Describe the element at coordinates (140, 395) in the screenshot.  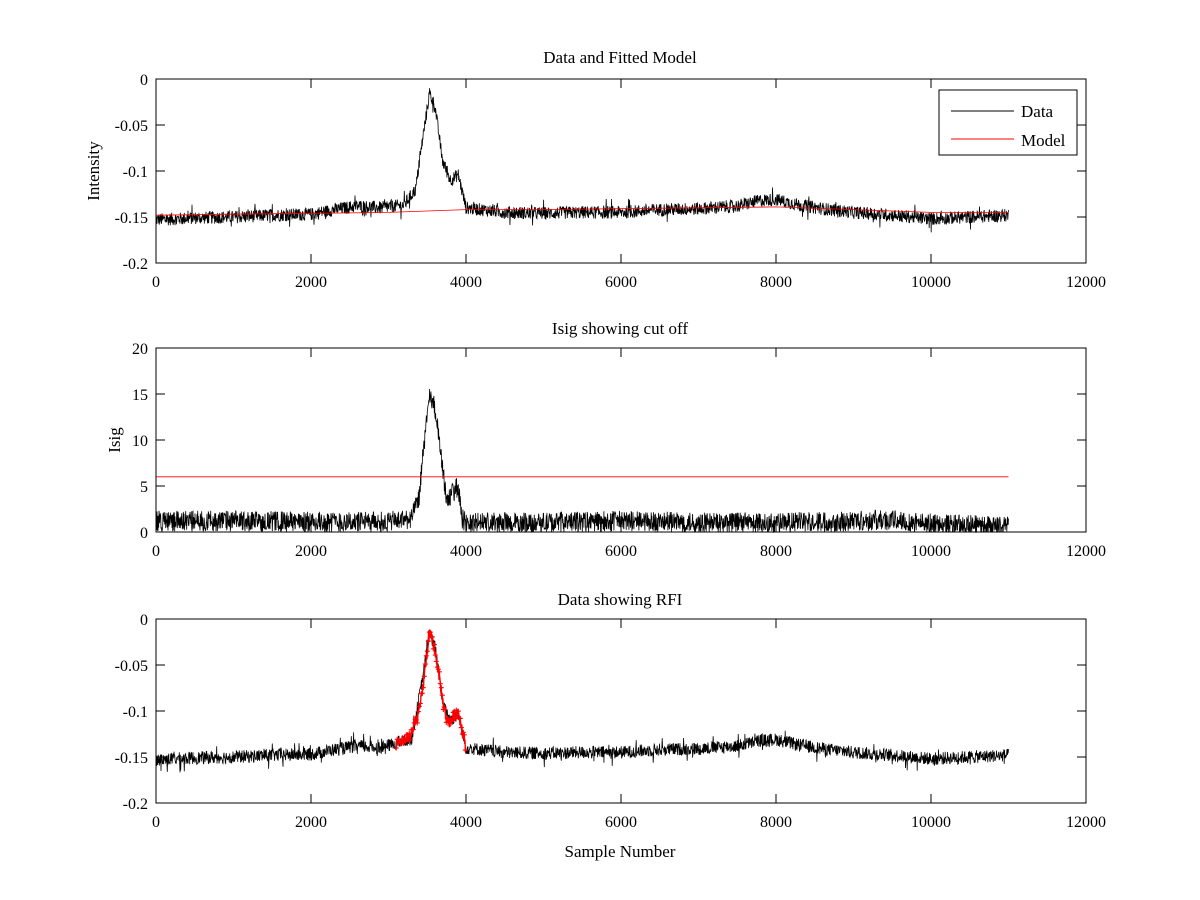
I see `y-tick-label: 15` at that location.